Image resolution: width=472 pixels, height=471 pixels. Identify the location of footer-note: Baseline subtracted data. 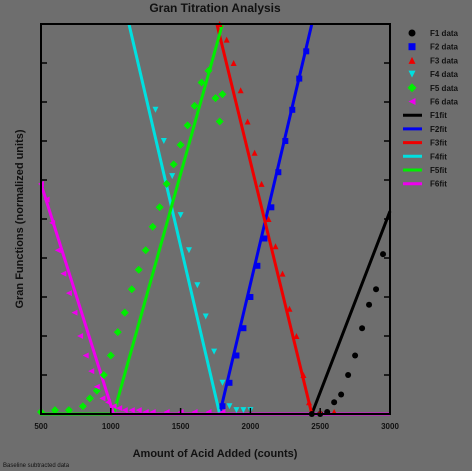
(36, 466).